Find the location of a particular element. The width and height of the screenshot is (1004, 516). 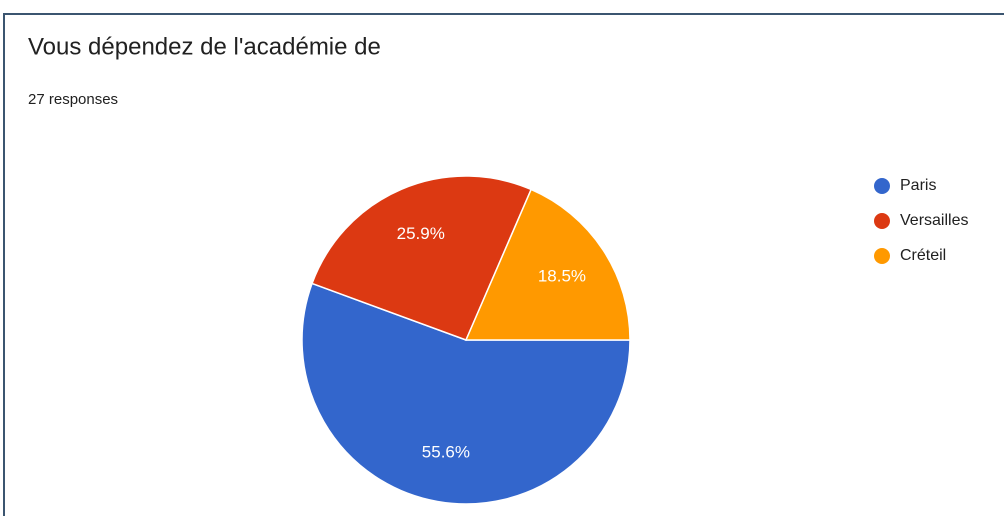

subtitle: 27 responses is located at coordinates (73, 99).